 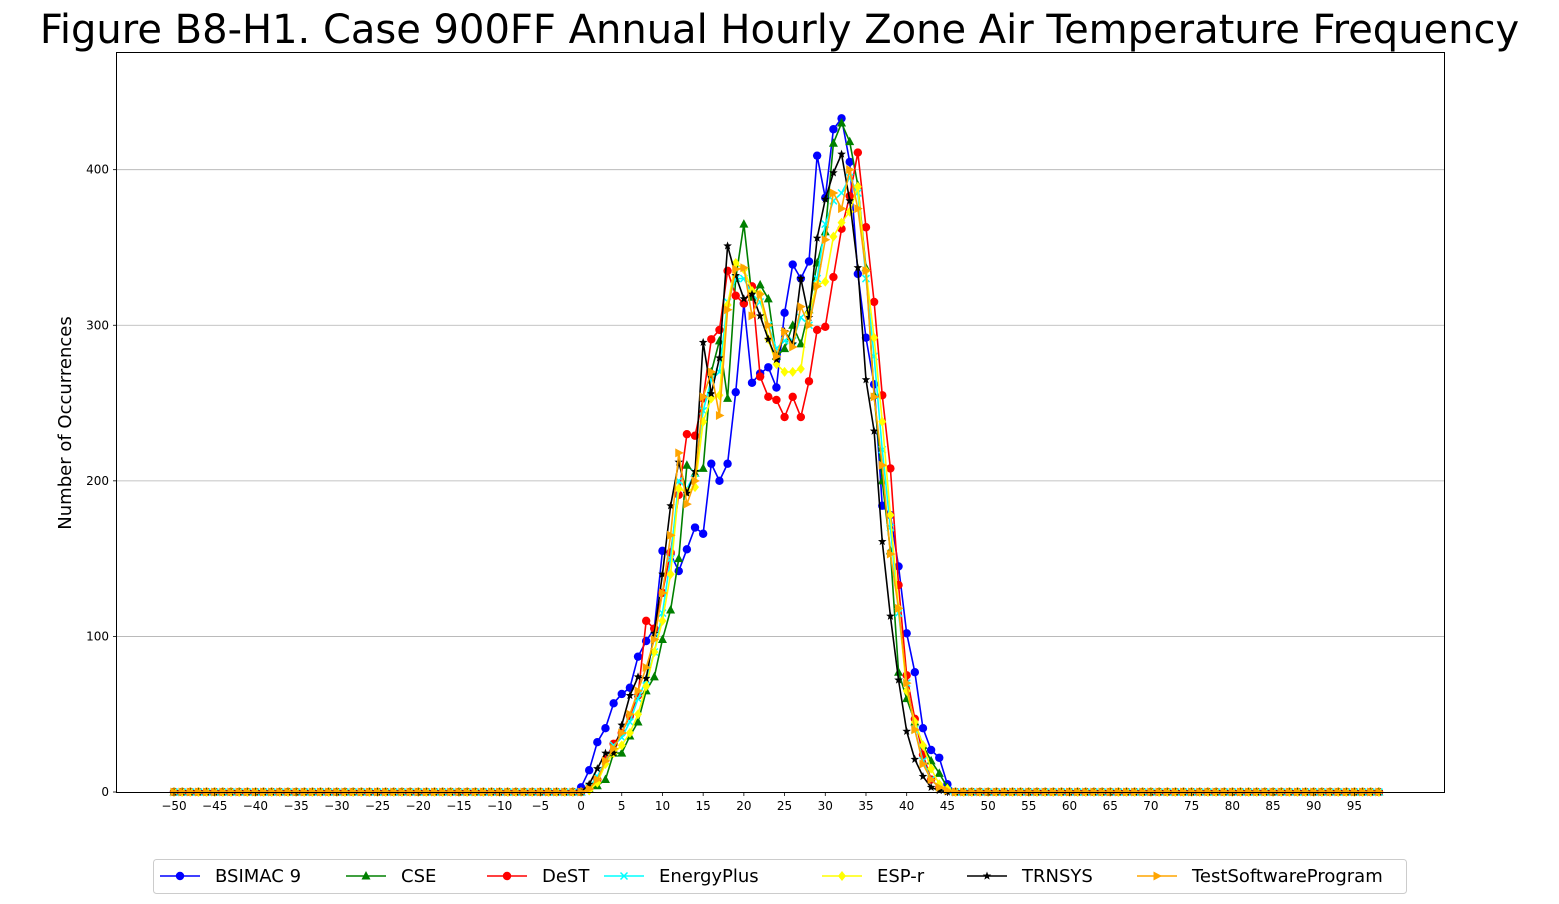 I want to click on legend-label: ESP-r, so click(x=901, y=876).